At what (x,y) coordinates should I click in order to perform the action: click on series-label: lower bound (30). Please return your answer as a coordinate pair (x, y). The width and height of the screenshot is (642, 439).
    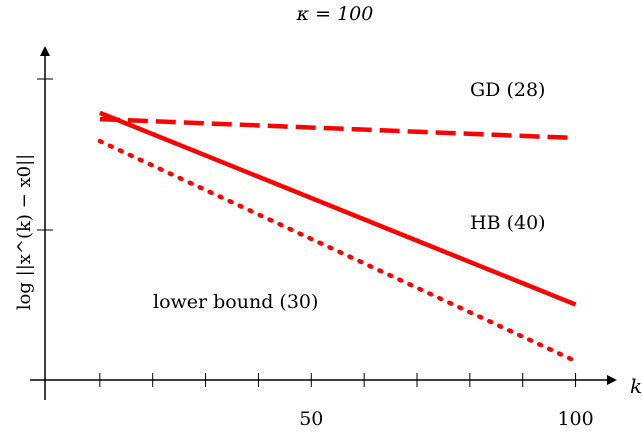
    Looking at the image, I should click on (235, 302).